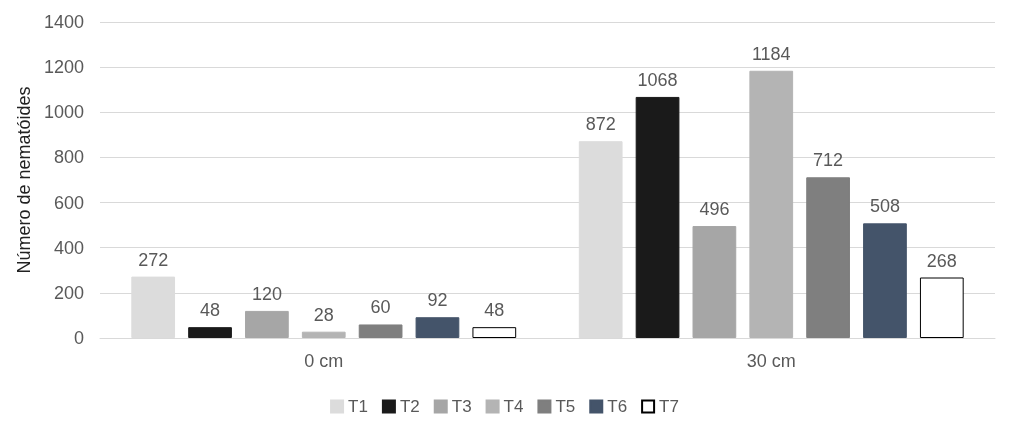 Image resolution: width=1009 pixels, height=424 pixels. Describe the element at coordinates (941, 260) in the screenshot. I see `data-label: 268` at that location.